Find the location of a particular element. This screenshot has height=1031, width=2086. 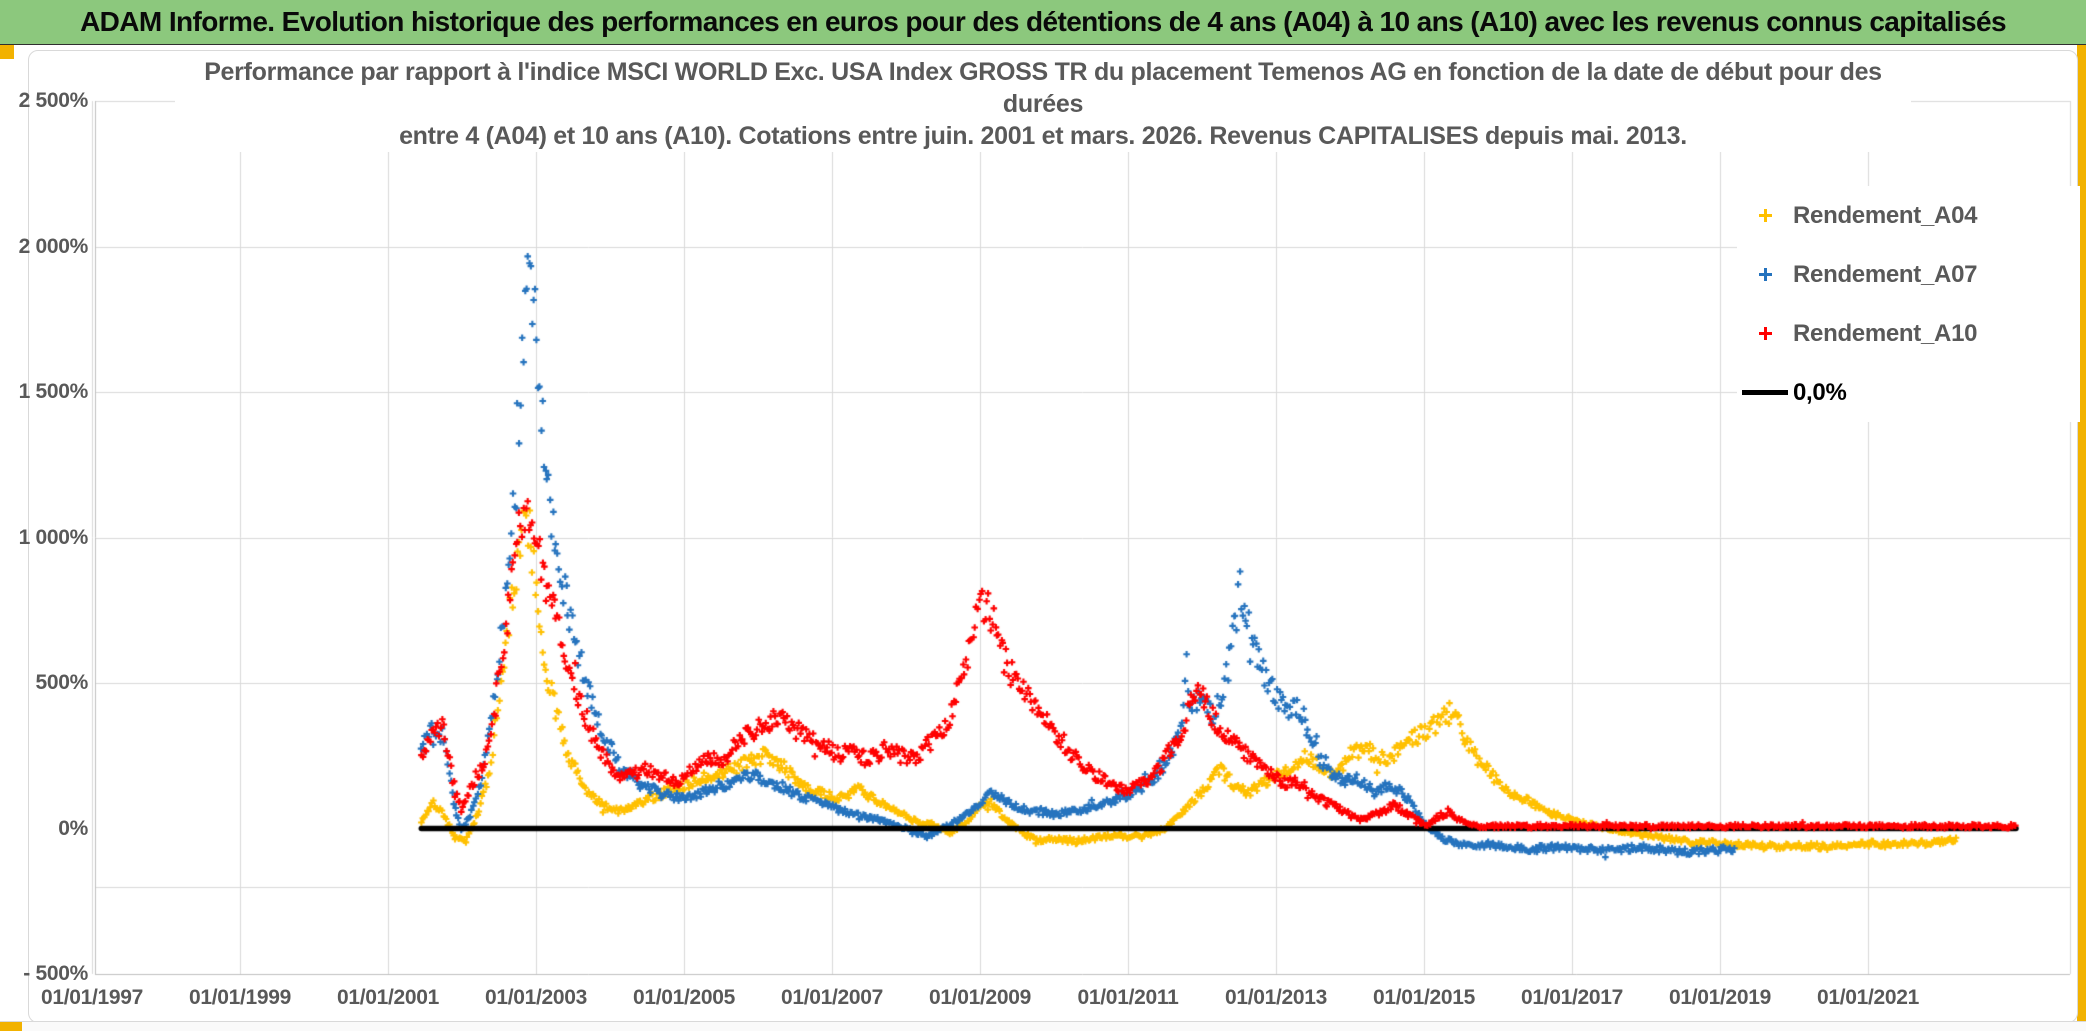

legend-label: 0,0% is located at coordinates (1820, 392).